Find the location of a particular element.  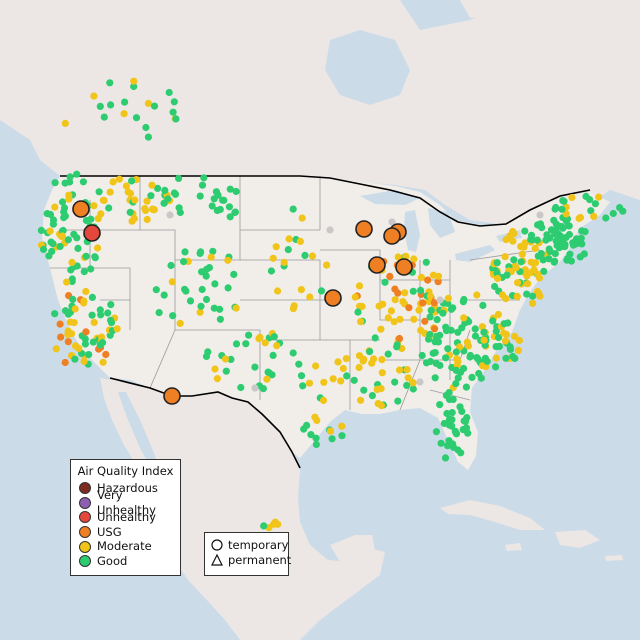

moderate-swatch is located at coordinates (85, 546).